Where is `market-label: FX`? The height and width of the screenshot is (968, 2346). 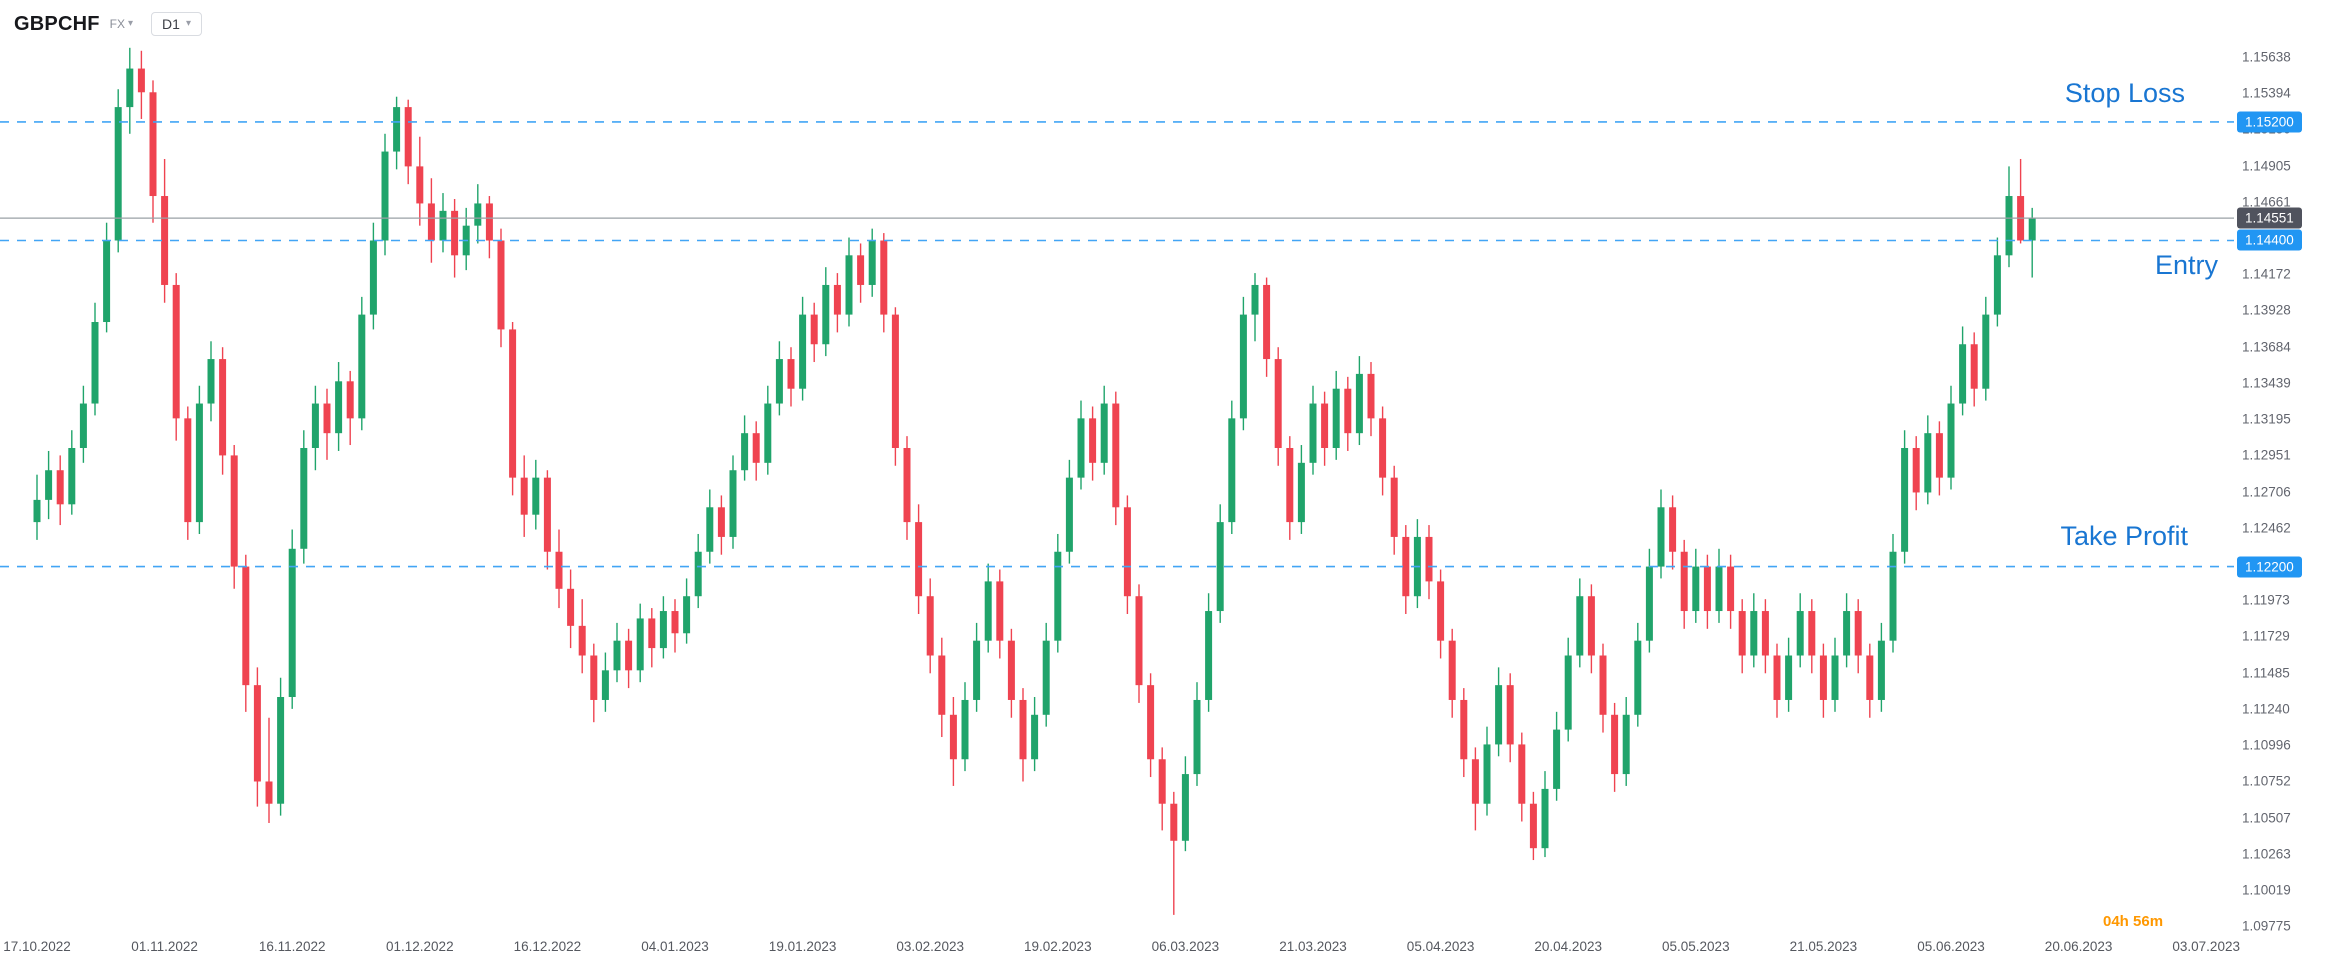 market-label: FX is located at coordinates (117, 24).